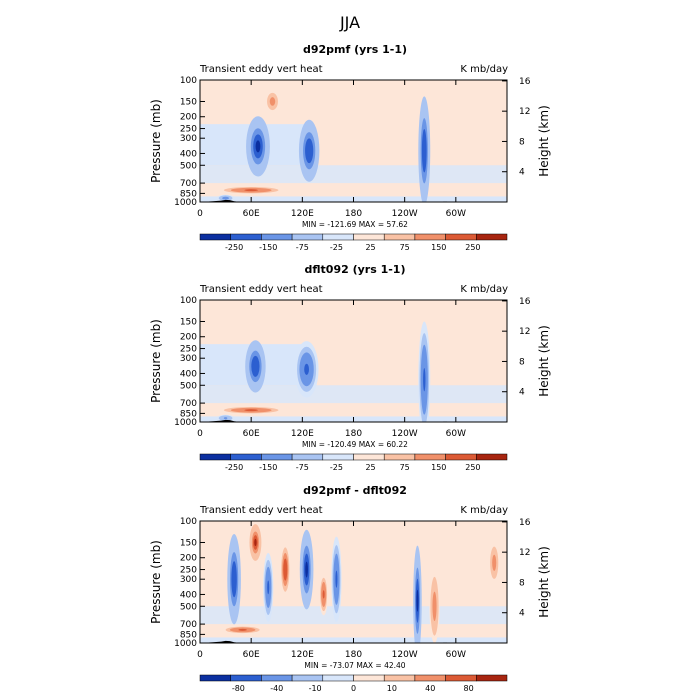 The image size is (700, 700). What do you see at coordinates (354, 665) in the screenshot?
I see `min-max-stats: MIN = -73.07 MAX = 42.40` at bounding box center [354, 665].